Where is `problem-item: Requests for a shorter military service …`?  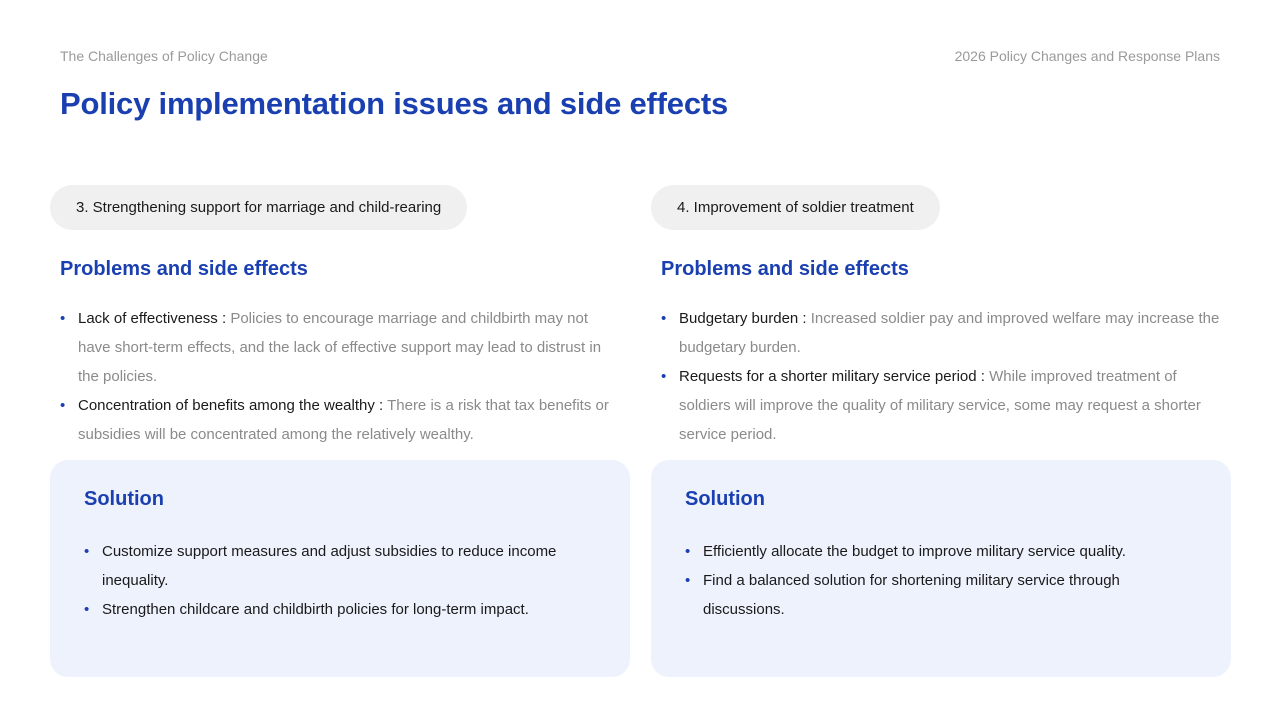 problem-item: Requests for a shorter military service … is located at coordinates (941, 405).